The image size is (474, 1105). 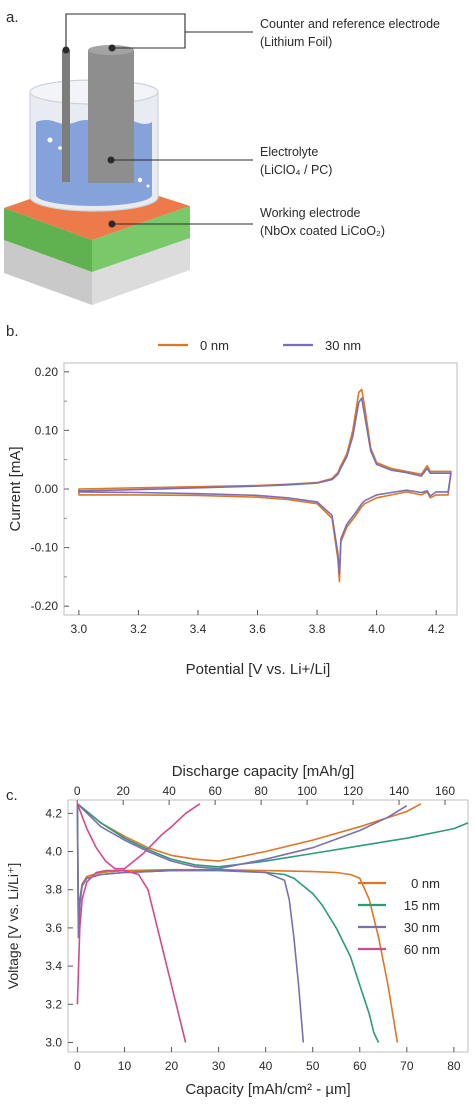 I want to click on legend-label-30nm: 30 nm, so click(x=343, y=345).